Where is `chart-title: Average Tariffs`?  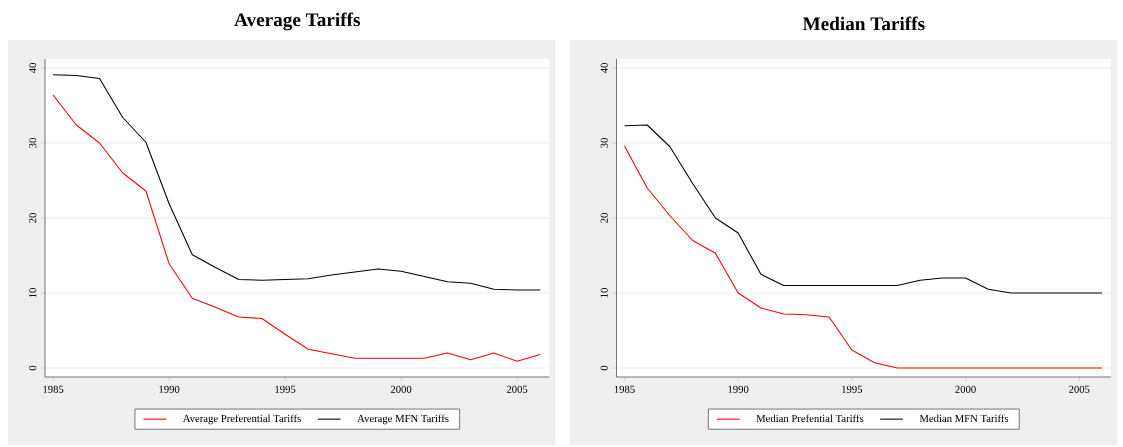
chart-title: Average Tariffs is located at coordinates (297, 21).